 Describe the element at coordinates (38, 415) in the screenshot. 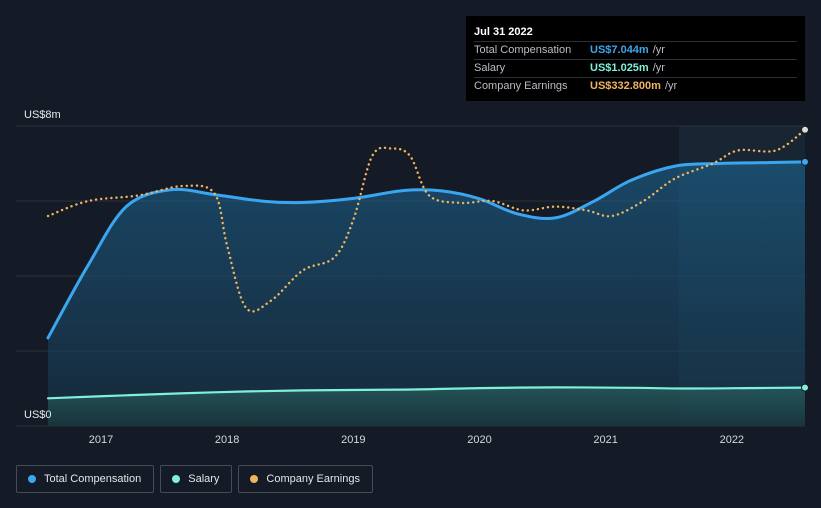

I see `y-tick-label-bottom: US$0` at that location.